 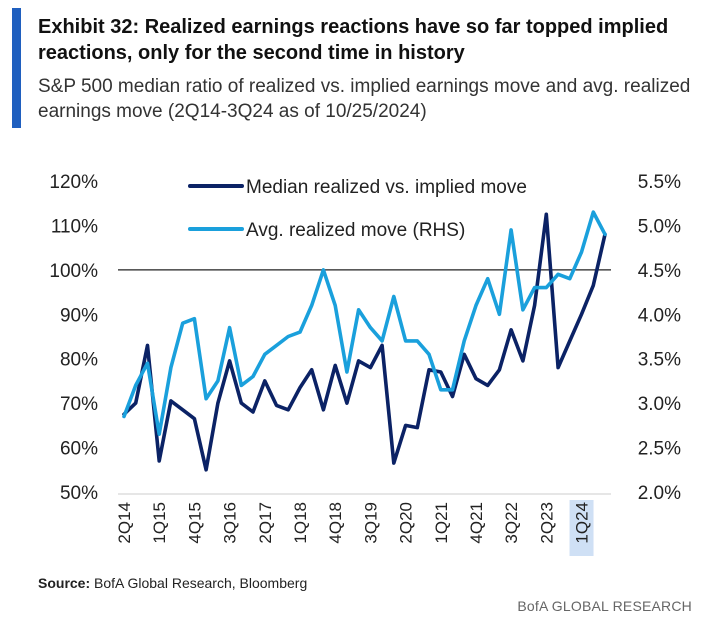 I want to click on brand-label: BofA GLOBAL RESEARCH, so click(x=604, y=606).